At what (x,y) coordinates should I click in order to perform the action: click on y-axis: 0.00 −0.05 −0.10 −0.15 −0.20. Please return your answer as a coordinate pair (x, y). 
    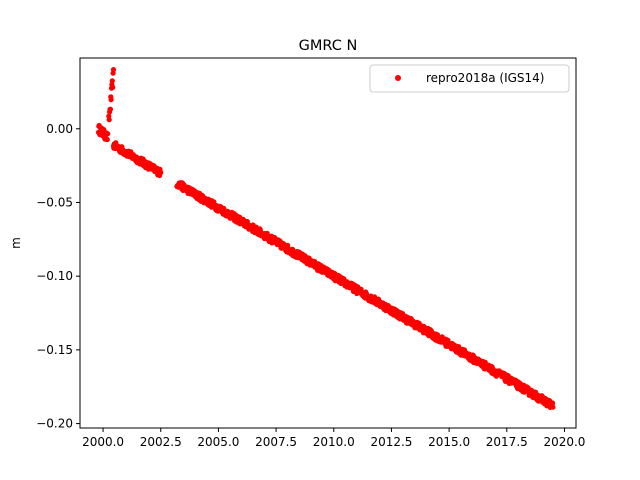
    Looking at the image, I should click on (58, 276).